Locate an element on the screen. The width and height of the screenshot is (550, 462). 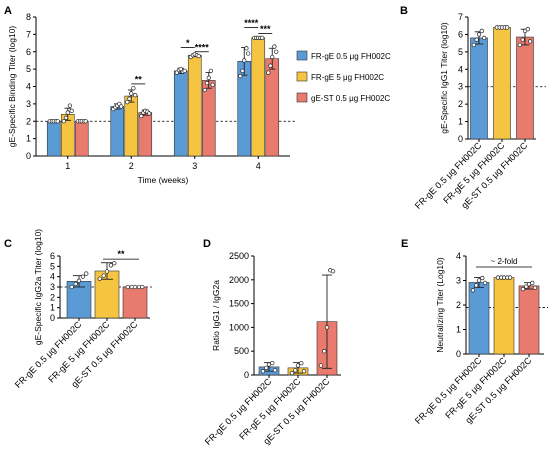
y-tick-label: 2000 is located at coordinates (239, 280).